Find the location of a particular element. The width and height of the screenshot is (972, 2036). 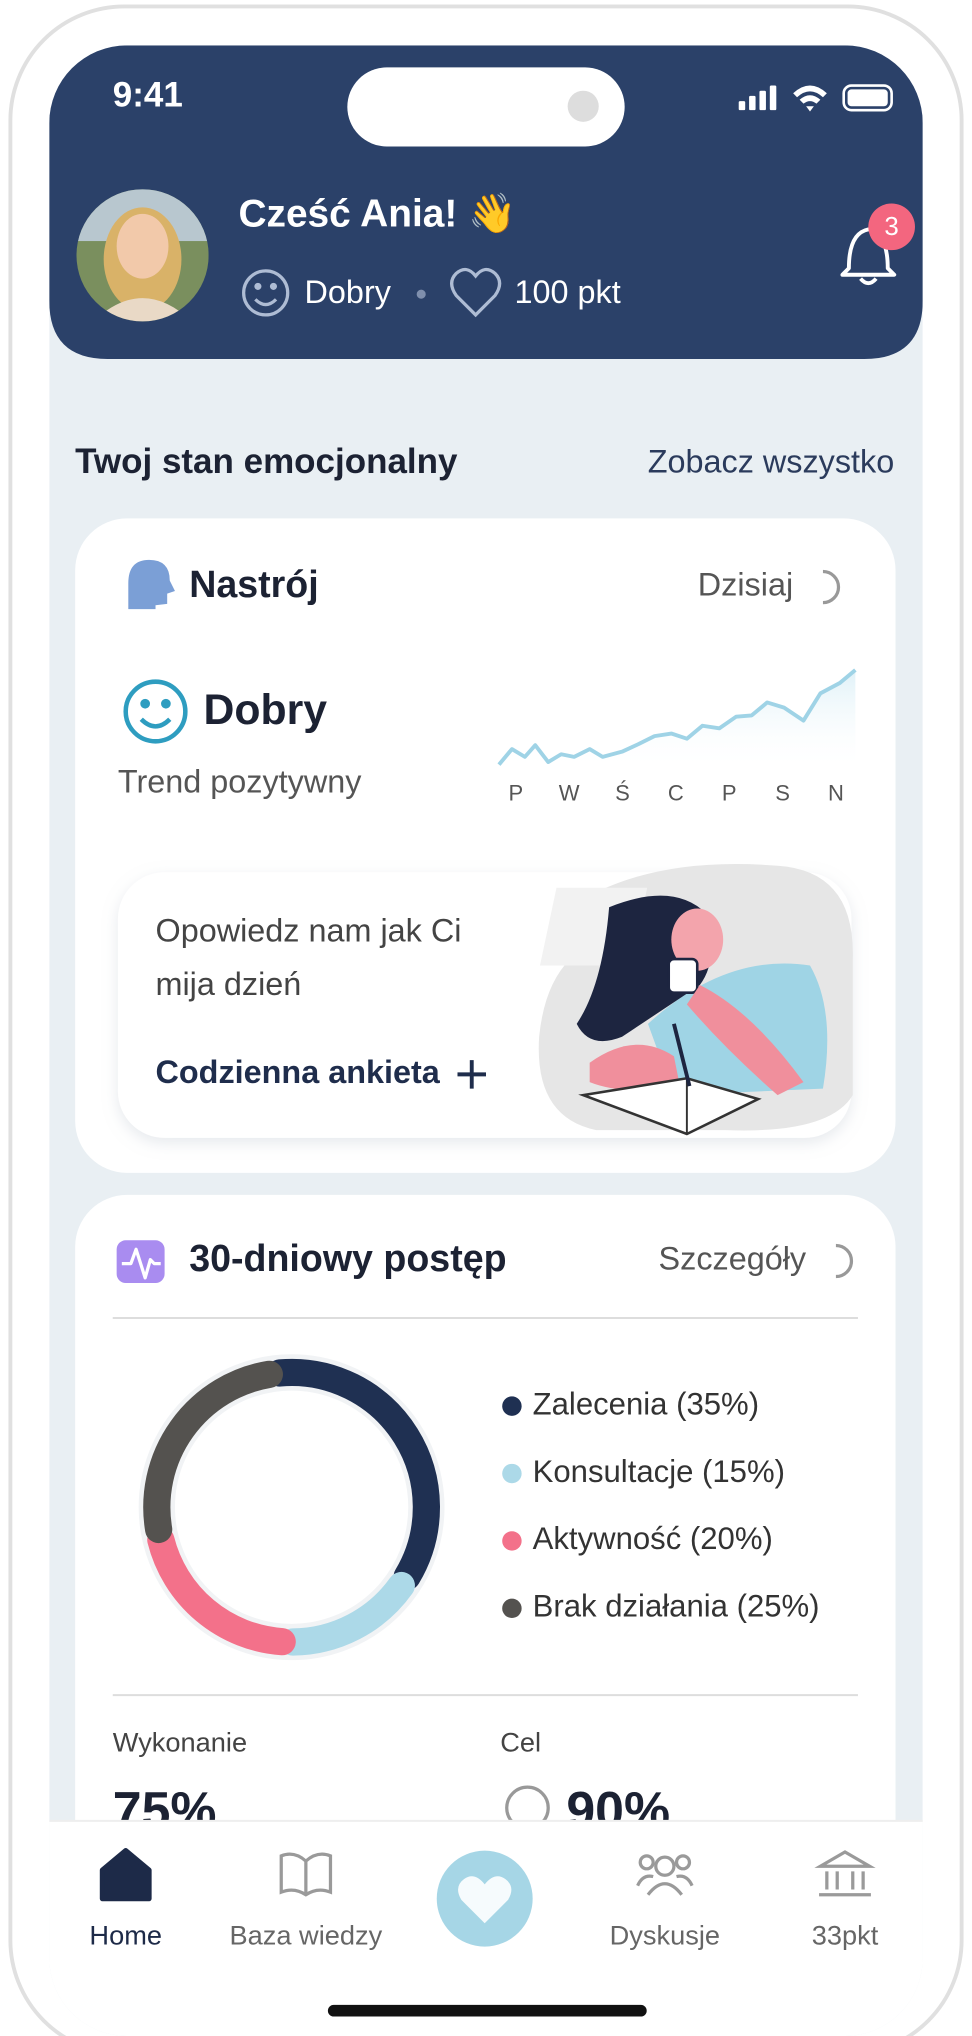

tab-label: Baza wiedzy is located at coordinates (305, 1935).